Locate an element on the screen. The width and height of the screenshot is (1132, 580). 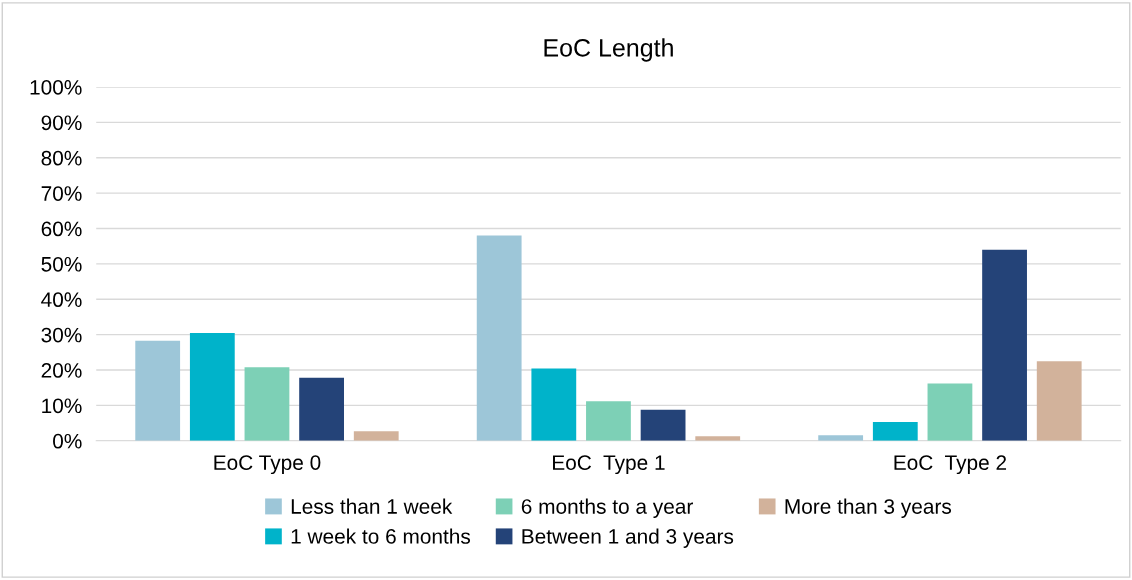
y-tick-label: 40% is located at coordinates (61, 300).